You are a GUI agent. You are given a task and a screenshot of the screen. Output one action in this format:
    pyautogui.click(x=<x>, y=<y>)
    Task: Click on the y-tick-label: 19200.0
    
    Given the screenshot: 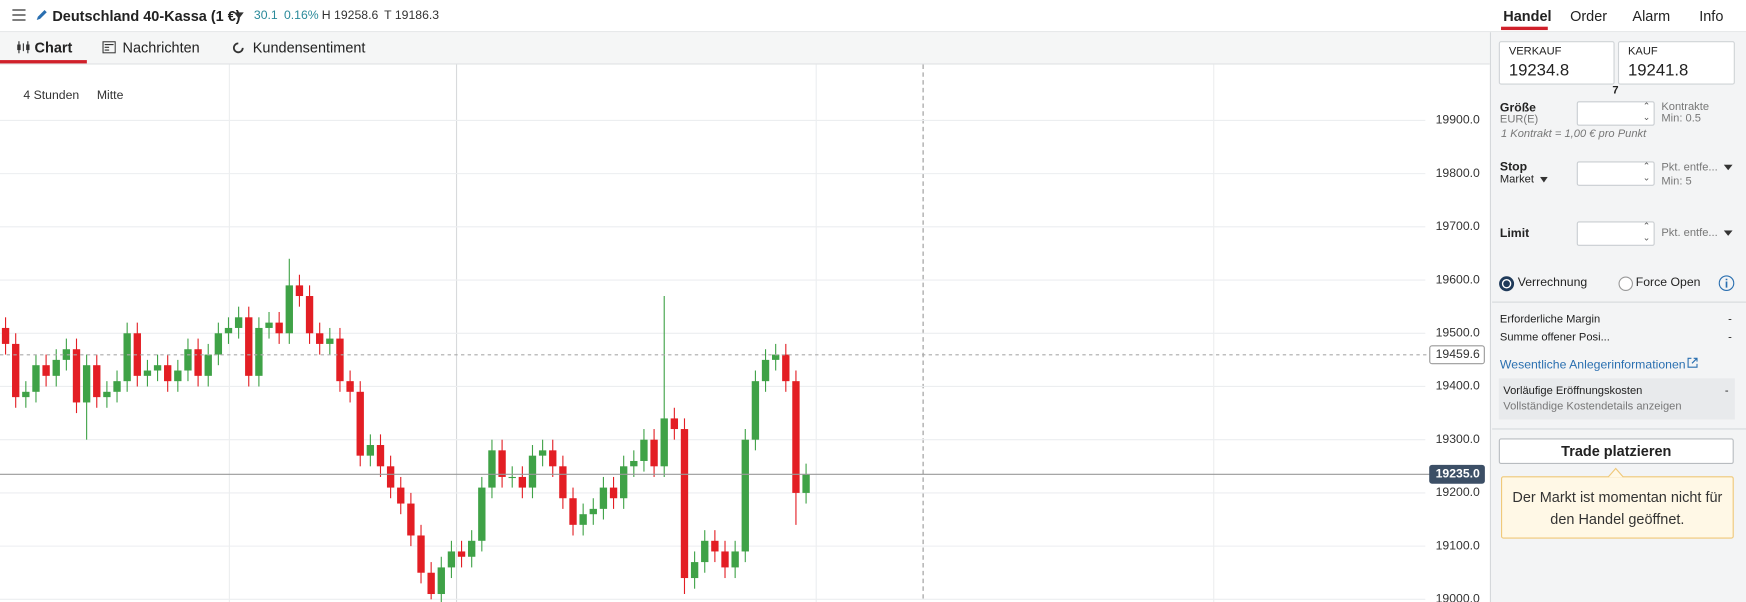 What is the action you would take?
    pyautogui.click(x=1458, y=492)
    